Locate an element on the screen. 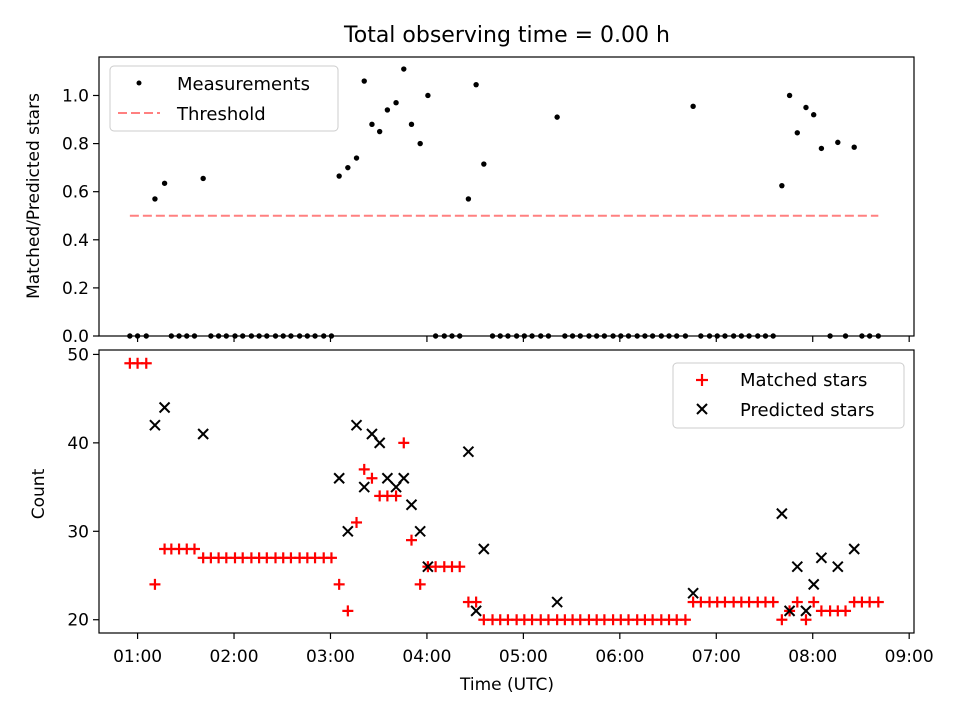  top-chart-title: Total observing time = 0.00 h is located at coordinates (506, 35).